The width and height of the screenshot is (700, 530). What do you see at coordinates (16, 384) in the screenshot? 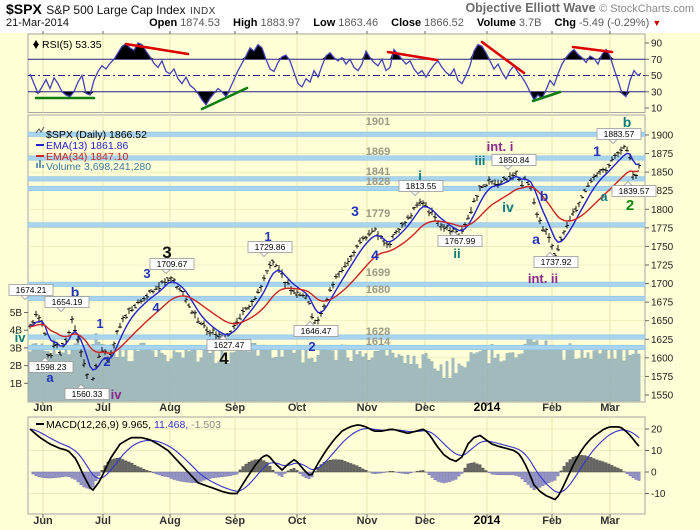
I see `volume-axis-label: 1B` at bounding box center [16, 384].